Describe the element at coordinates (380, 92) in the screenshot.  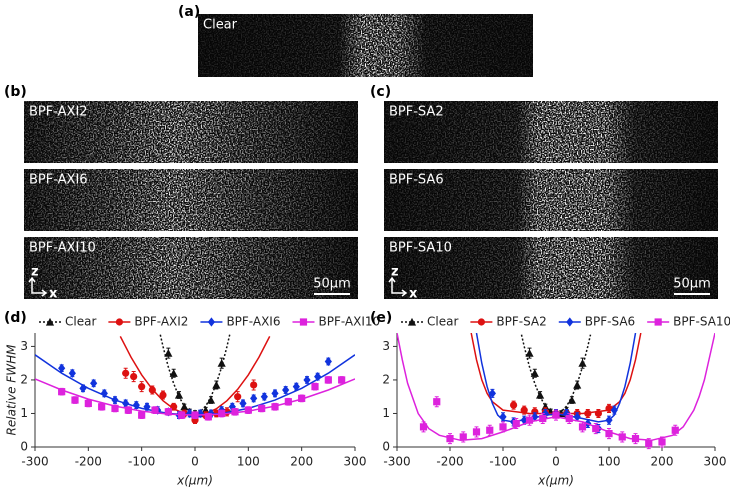
I see `panel-label: (c)` at that location.